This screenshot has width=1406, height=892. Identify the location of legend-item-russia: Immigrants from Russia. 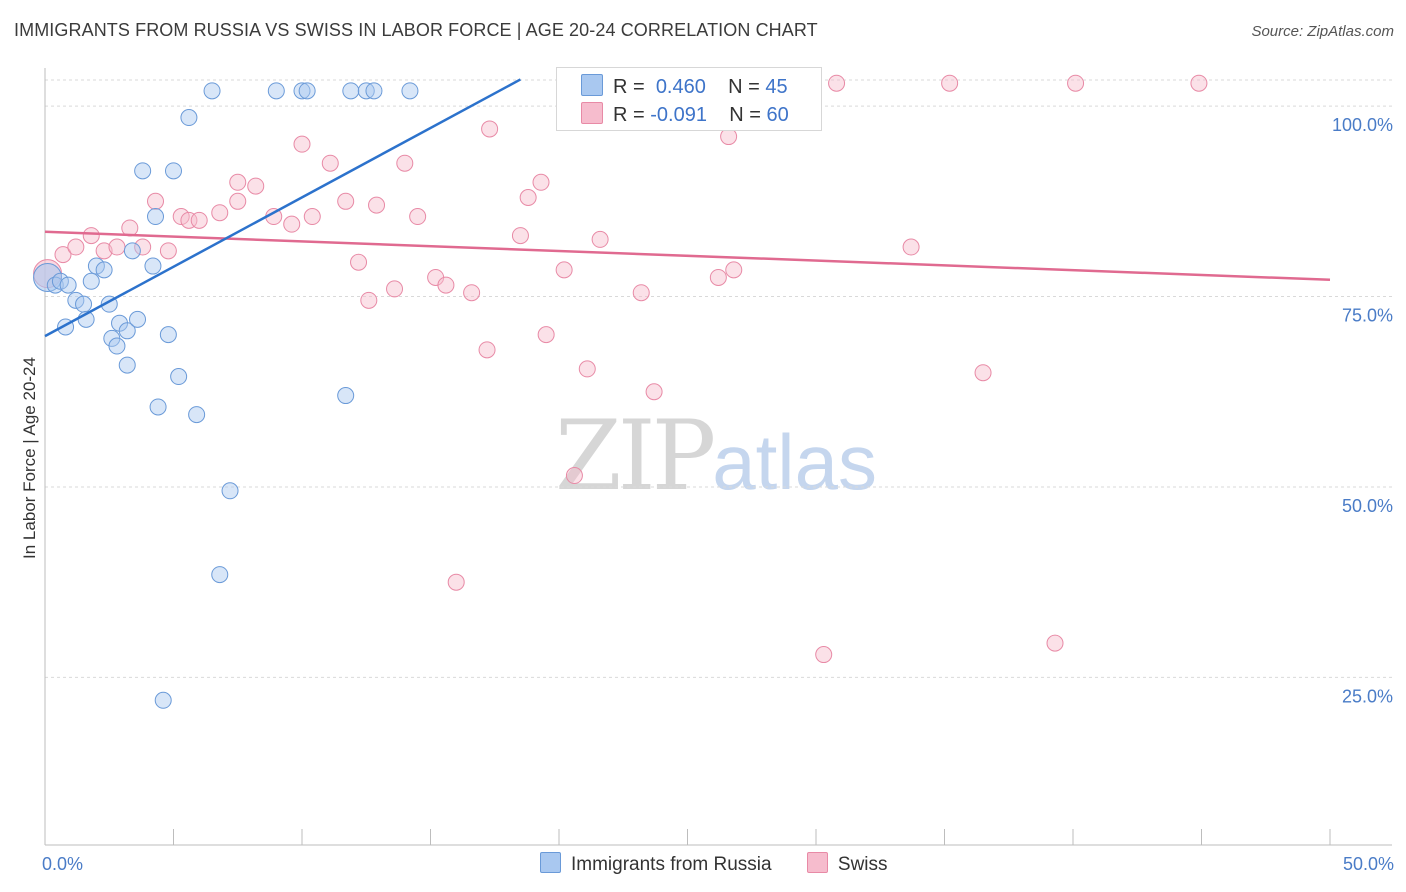
(656, 864).